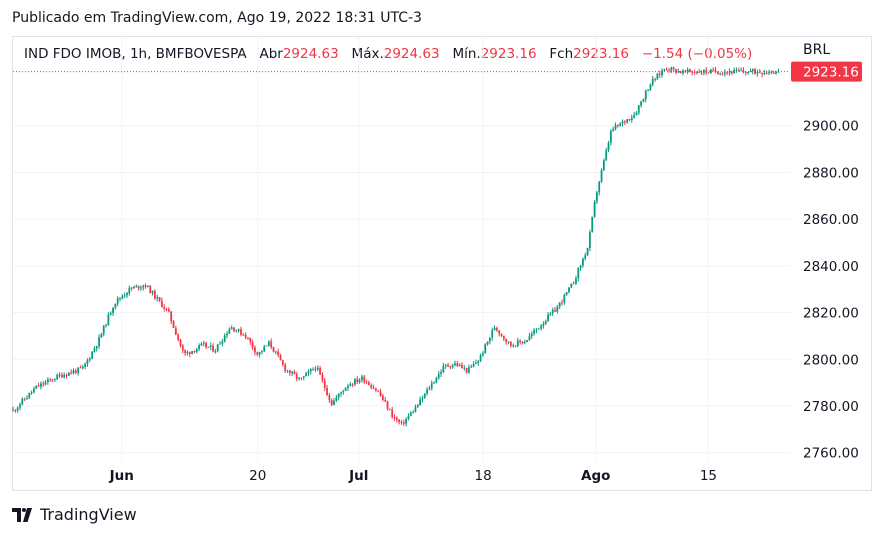 The width and height of the screenshot is (884, 536). Describe the element at coordinates (831, 220) in the screenshot. I see `y-tick-label: 2860.00` at that location.